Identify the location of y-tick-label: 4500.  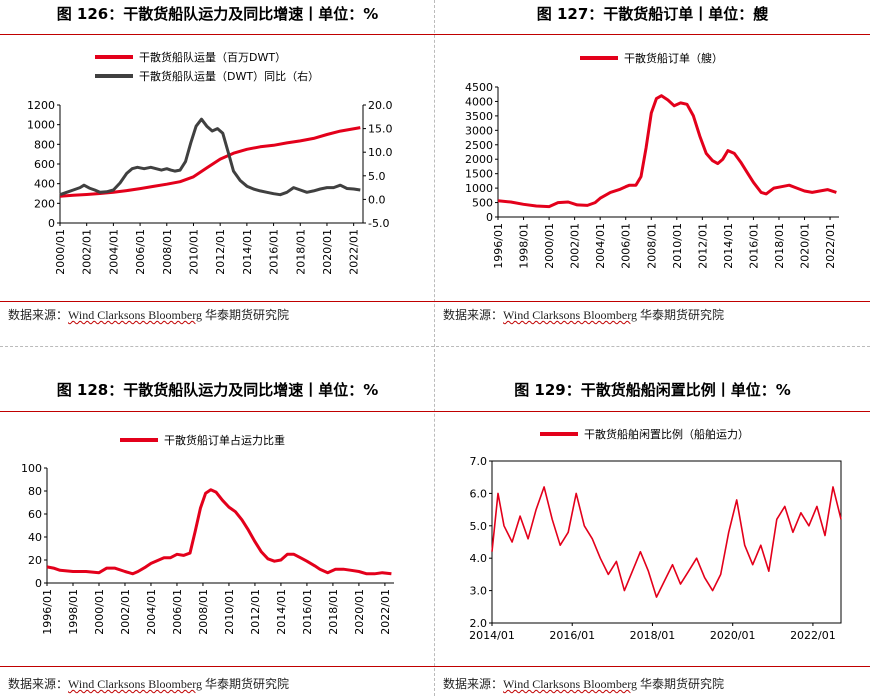
(479, 87).